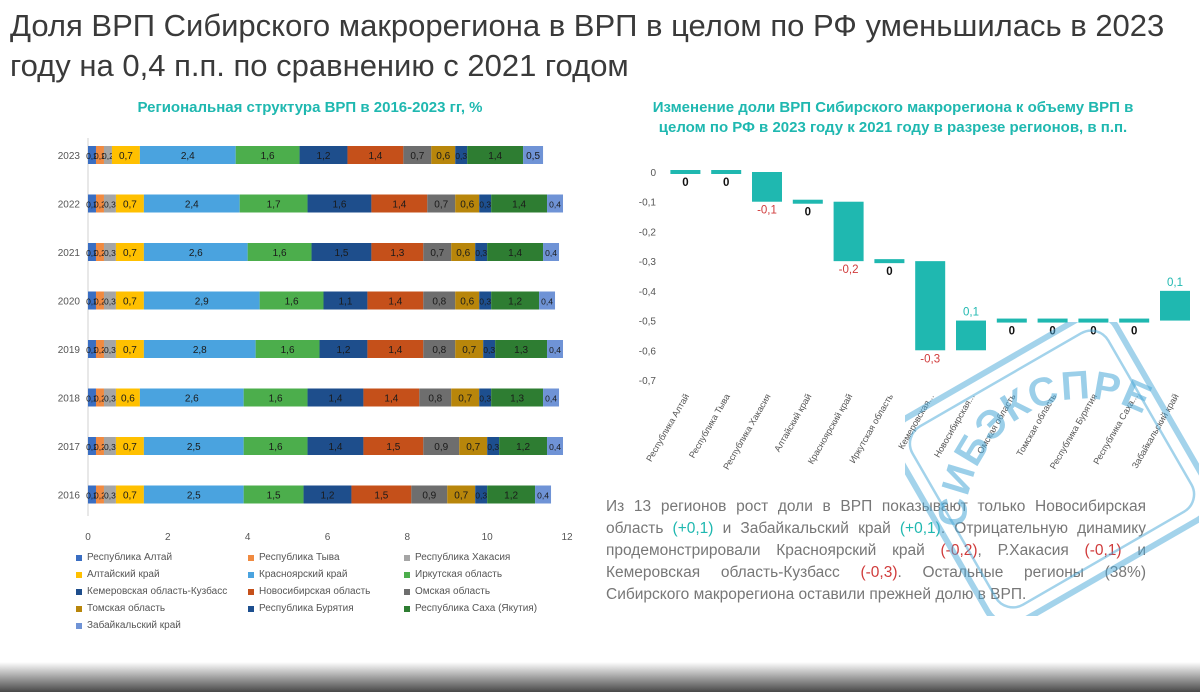 The width and height of the screenshot is (1200, 692). What do you see at coordinates (69, 156) in the screenshot?
I see `y-tick-label: 2023` at bounding box center [69, 156].